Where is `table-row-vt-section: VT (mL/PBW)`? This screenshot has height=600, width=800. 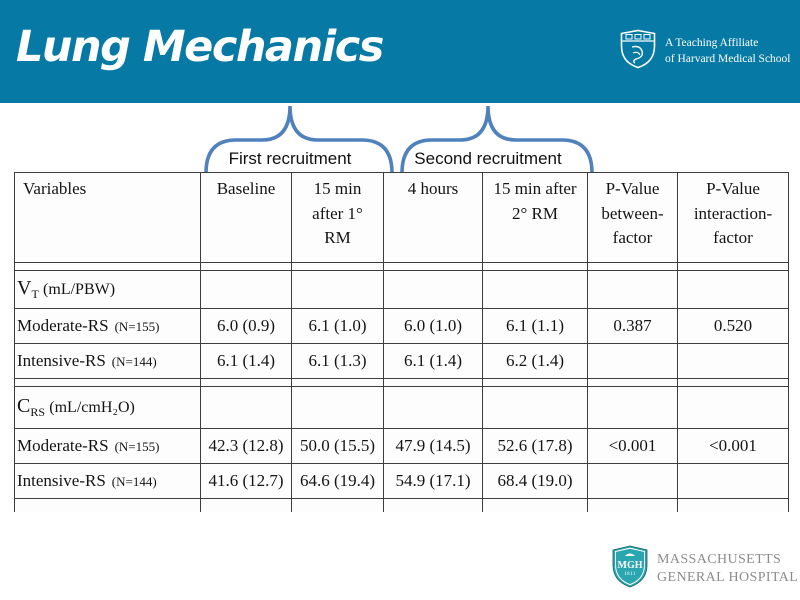
table-row-vt-section: VT (mL/PBW) is located at coordinates (401, 289).